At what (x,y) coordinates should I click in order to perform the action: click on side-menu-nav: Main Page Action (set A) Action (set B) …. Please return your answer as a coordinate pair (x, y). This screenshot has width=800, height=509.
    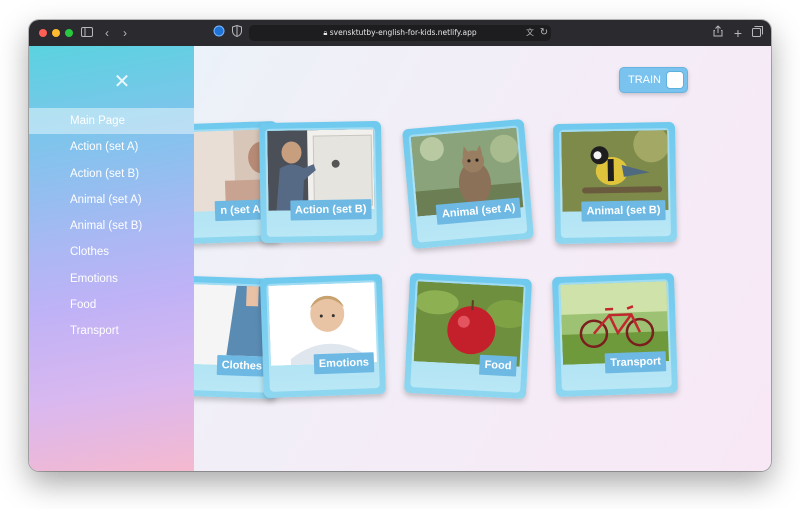
    Looking at the image, I should click on (111, 226).